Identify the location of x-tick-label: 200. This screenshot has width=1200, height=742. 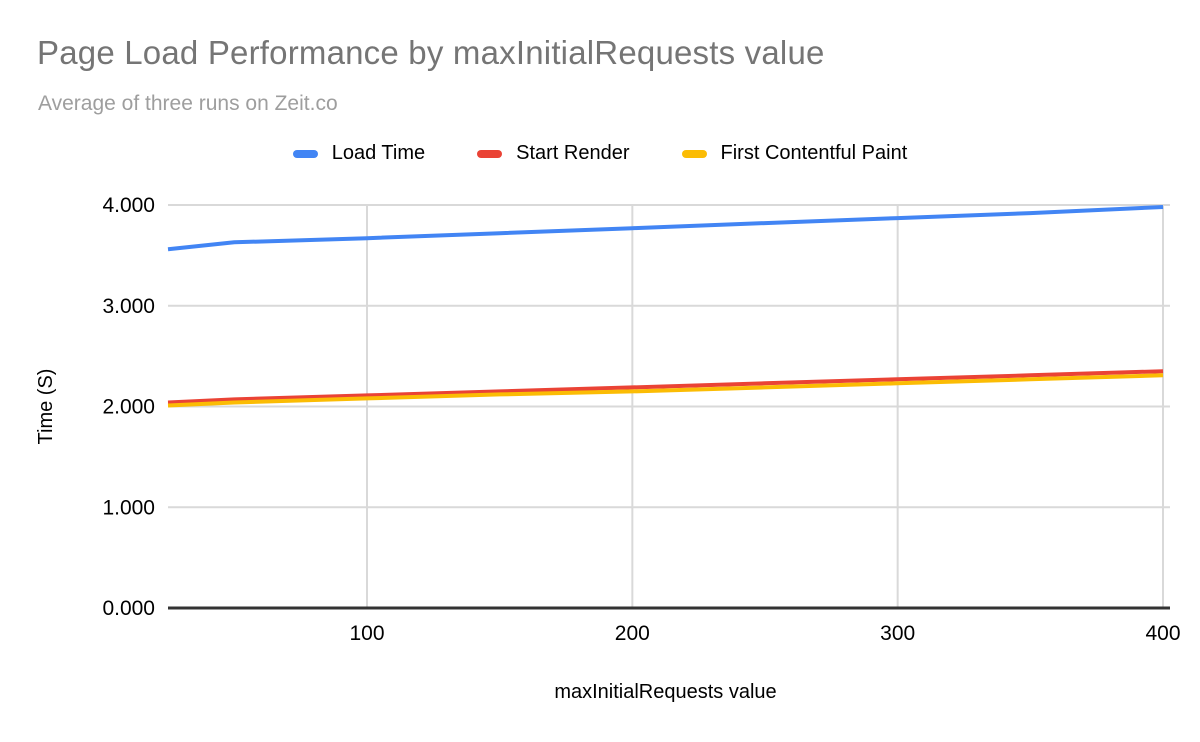
(632, 633).